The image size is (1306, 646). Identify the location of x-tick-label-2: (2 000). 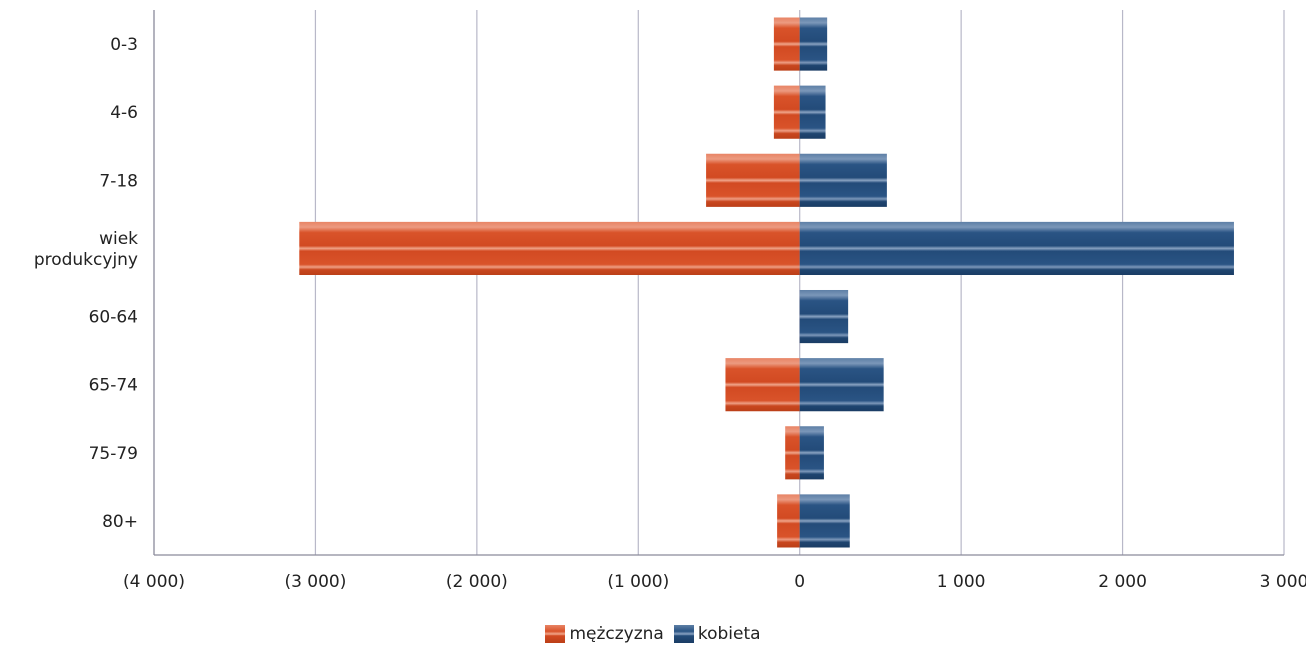
(477, 582).